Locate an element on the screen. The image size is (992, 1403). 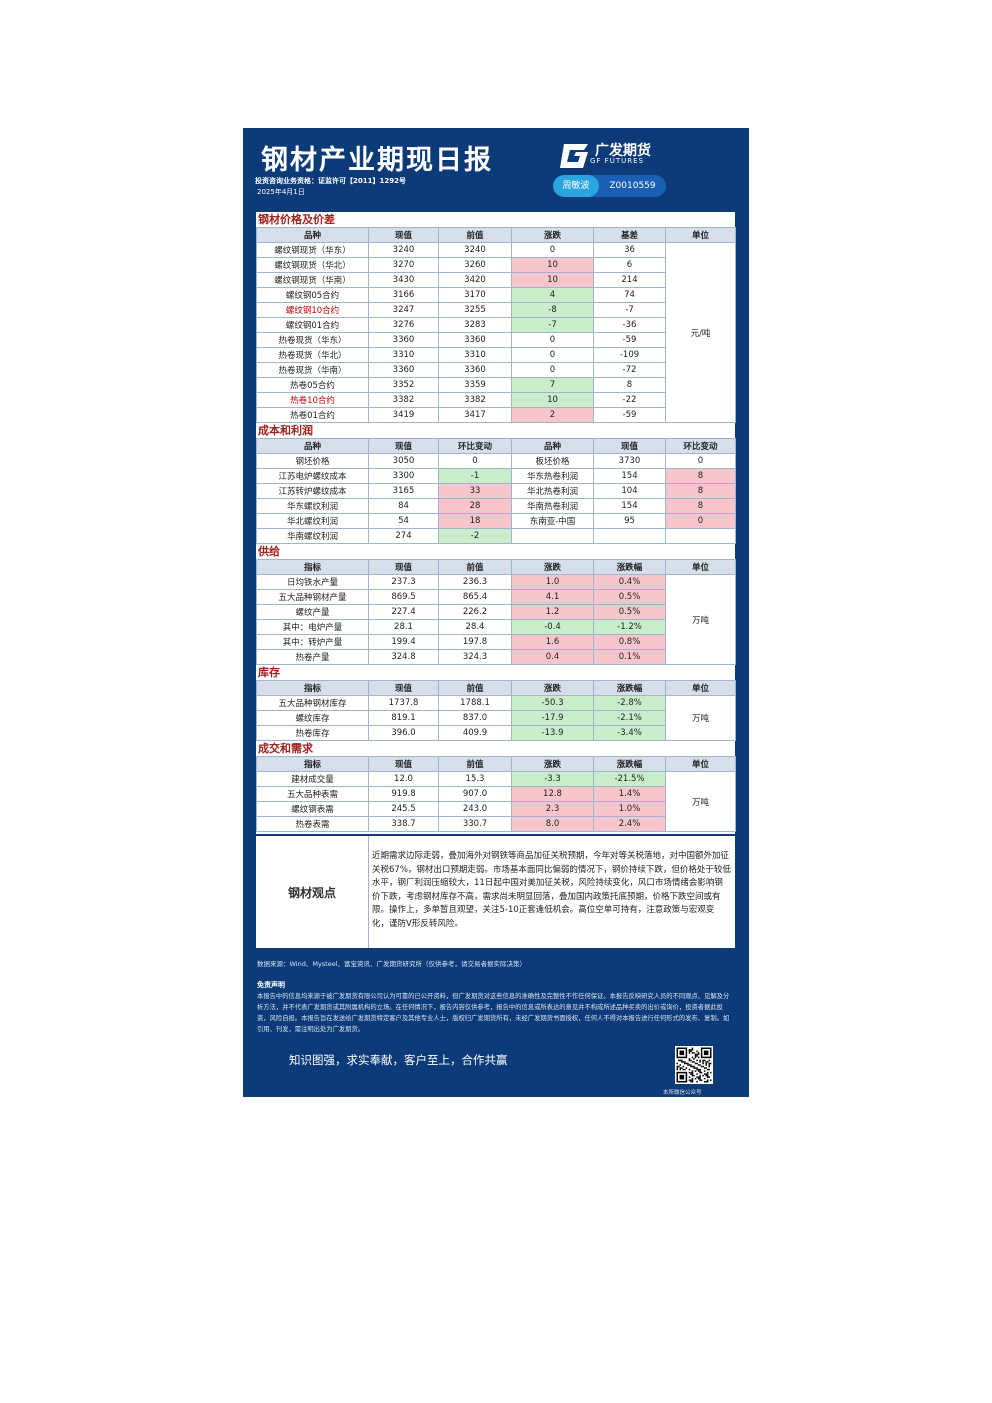
report-title: 钢材产业期现日报 is located at coordinates (377, 160).